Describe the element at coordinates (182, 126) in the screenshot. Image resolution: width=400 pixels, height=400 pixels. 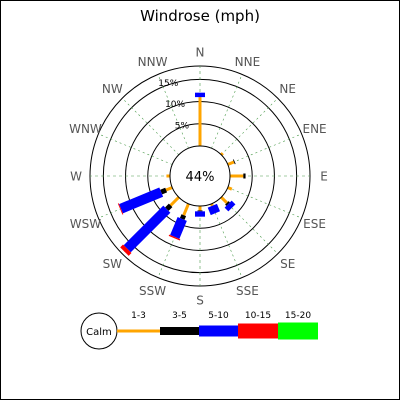
I see `radial-tick-1: 5%` at that location.